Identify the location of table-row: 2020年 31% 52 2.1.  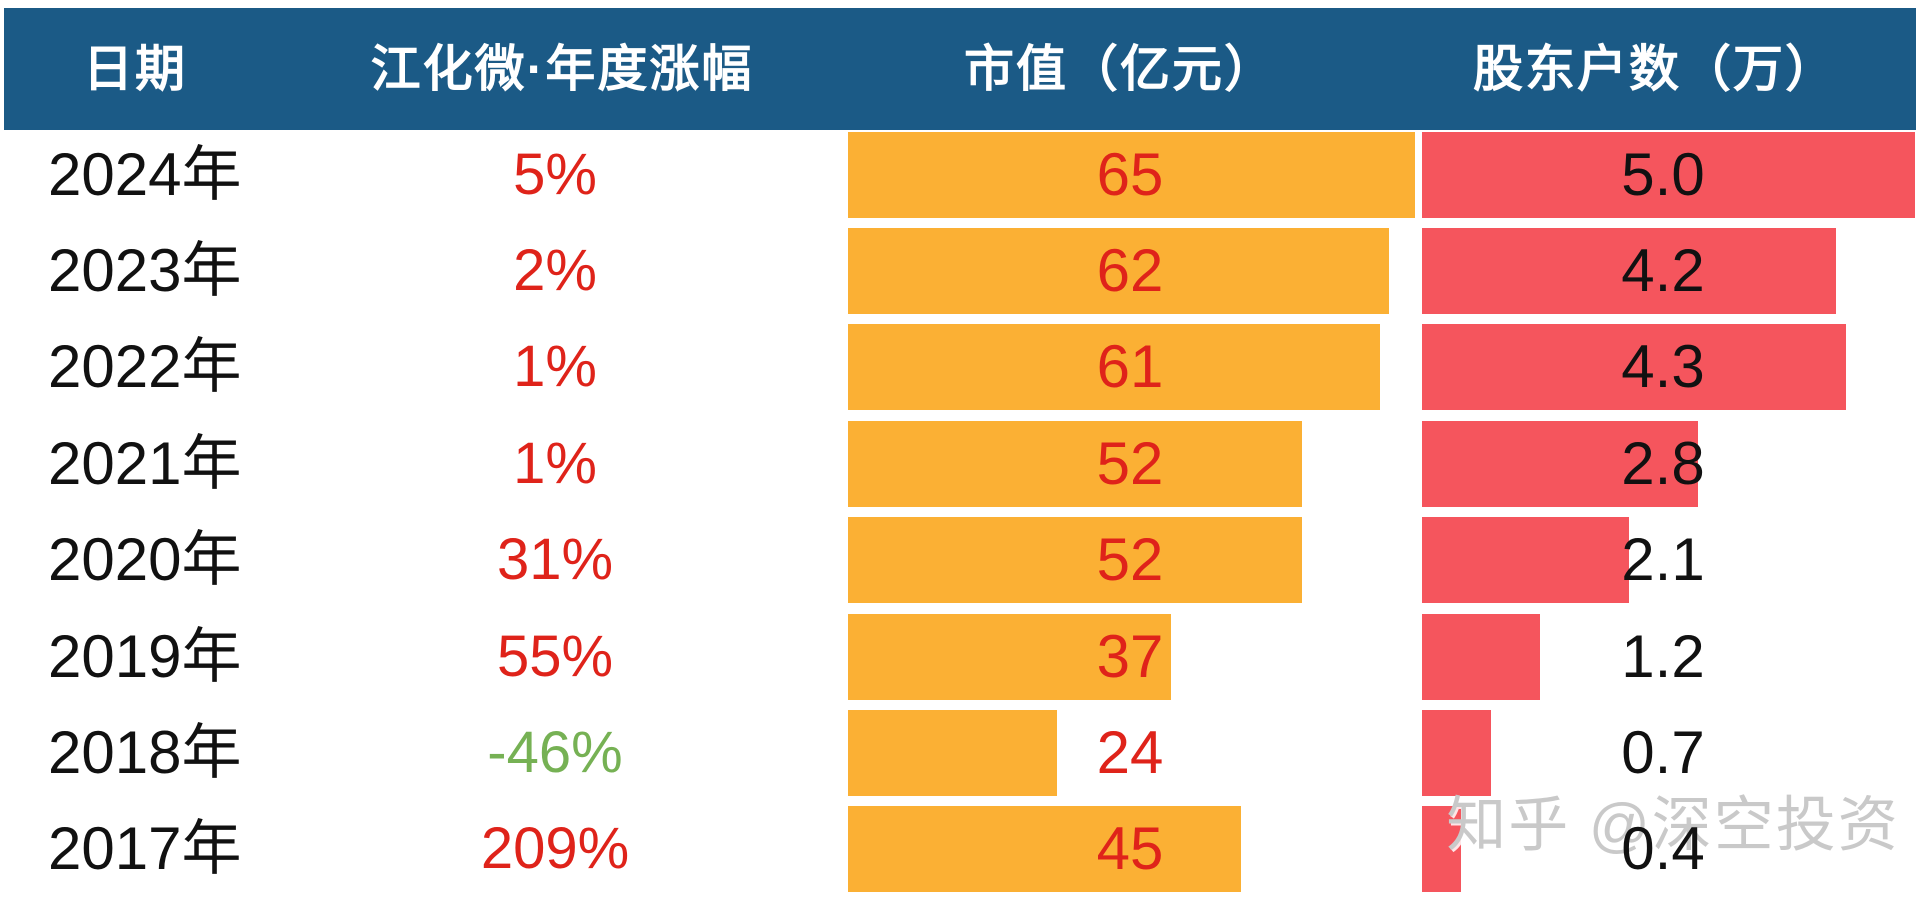
(960, 560).